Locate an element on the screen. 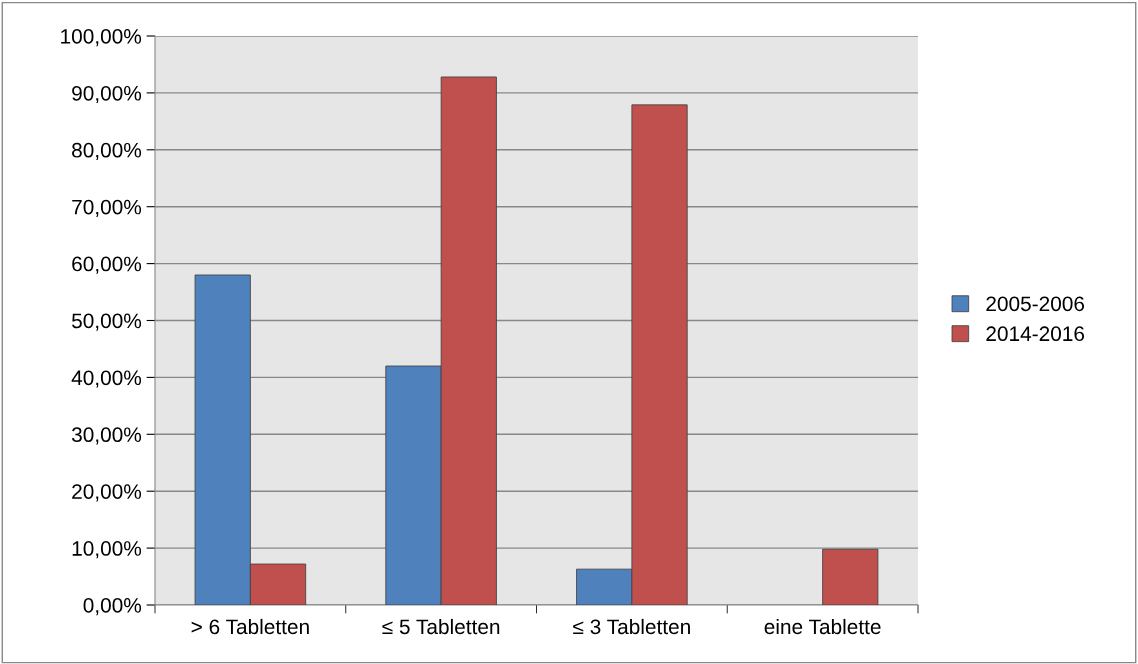 Image resolution: width=1138 pixels, height=664 pixels. bar is located at coordinates (850, 576).